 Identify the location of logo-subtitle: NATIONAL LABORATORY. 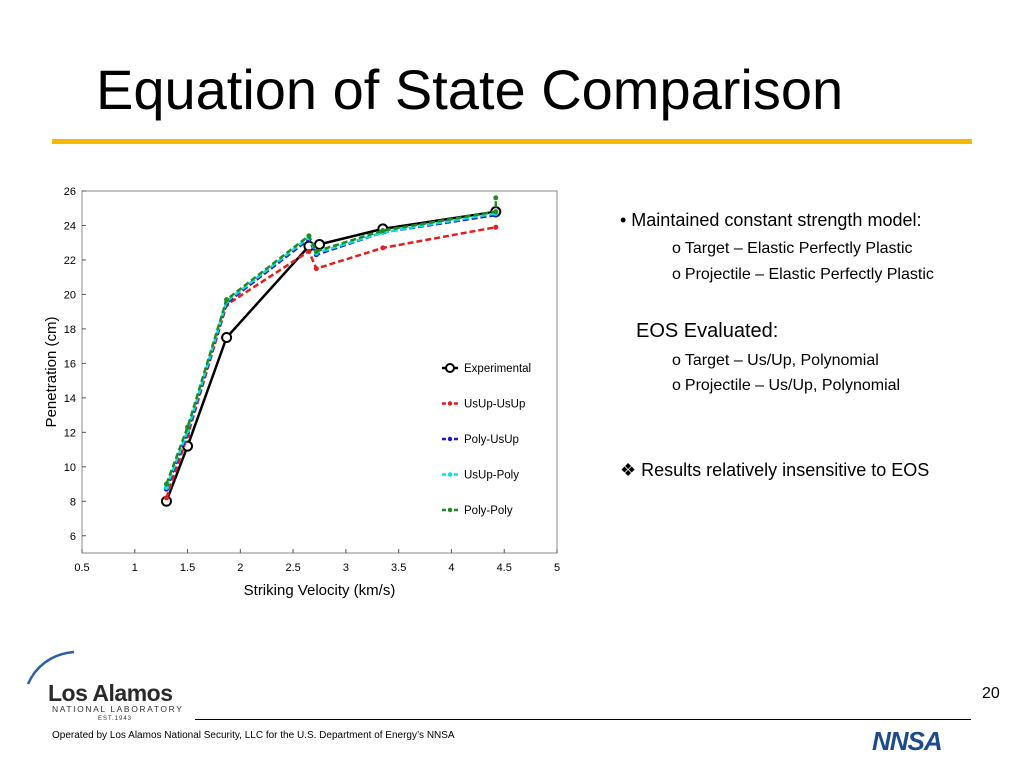
(118, 709).